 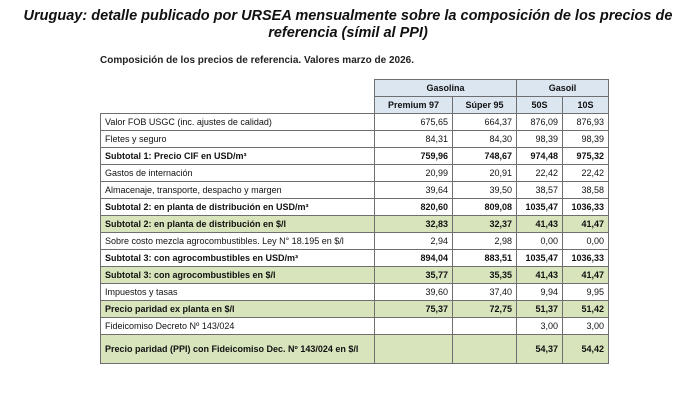 I want to click on group-header-row: Gasolina Gasoil, so click(x=355, y=88).